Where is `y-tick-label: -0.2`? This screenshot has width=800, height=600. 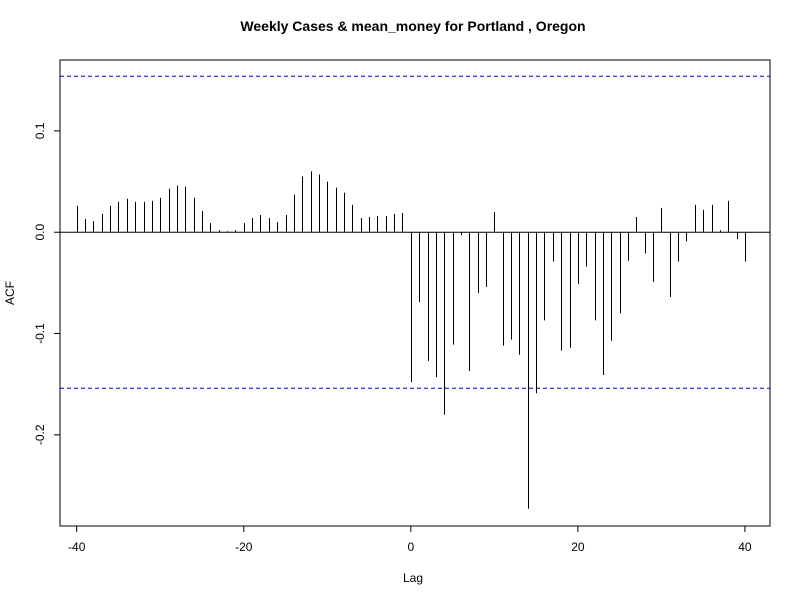 y-tick-label: -0.2 is located at coordinates (40, 434).